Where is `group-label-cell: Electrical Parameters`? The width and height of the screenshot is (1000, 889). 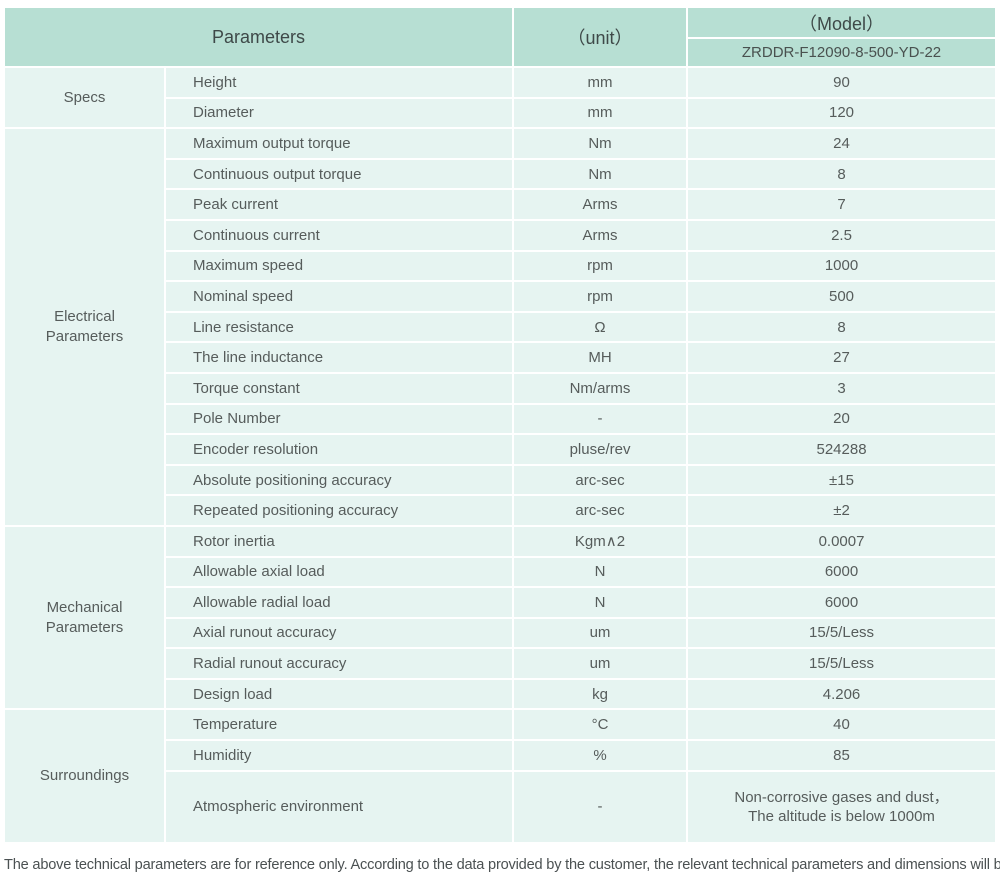 group-label-cell: Electrical Parameters is located at coordinates (84, 327).